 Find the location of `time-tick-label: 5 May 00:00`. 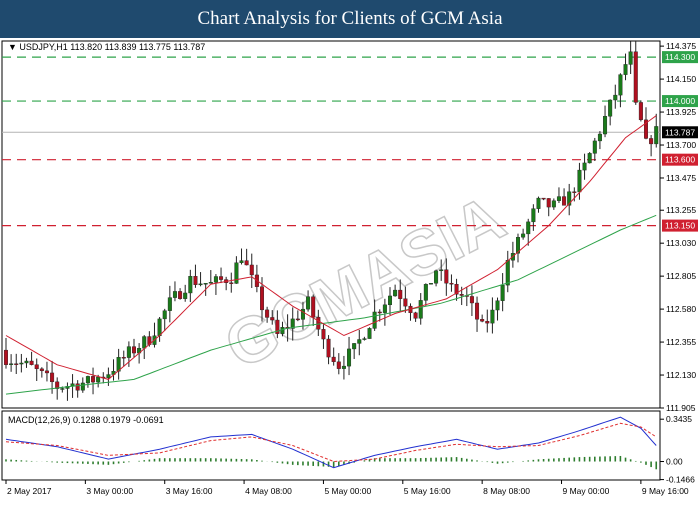

time-tick-label: 5 May 00:00 is located at coordinates (347, 491).